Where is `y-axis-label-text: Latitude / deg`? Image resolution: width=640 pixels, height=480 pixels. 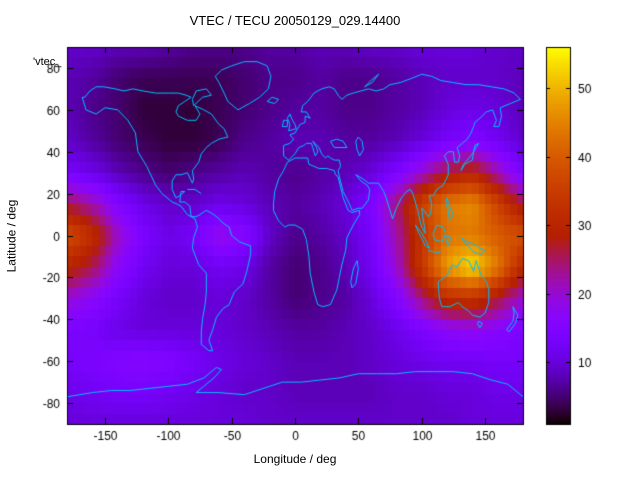
y-axis-label-text: Latitude / deg is located at coordinates (11, 235).